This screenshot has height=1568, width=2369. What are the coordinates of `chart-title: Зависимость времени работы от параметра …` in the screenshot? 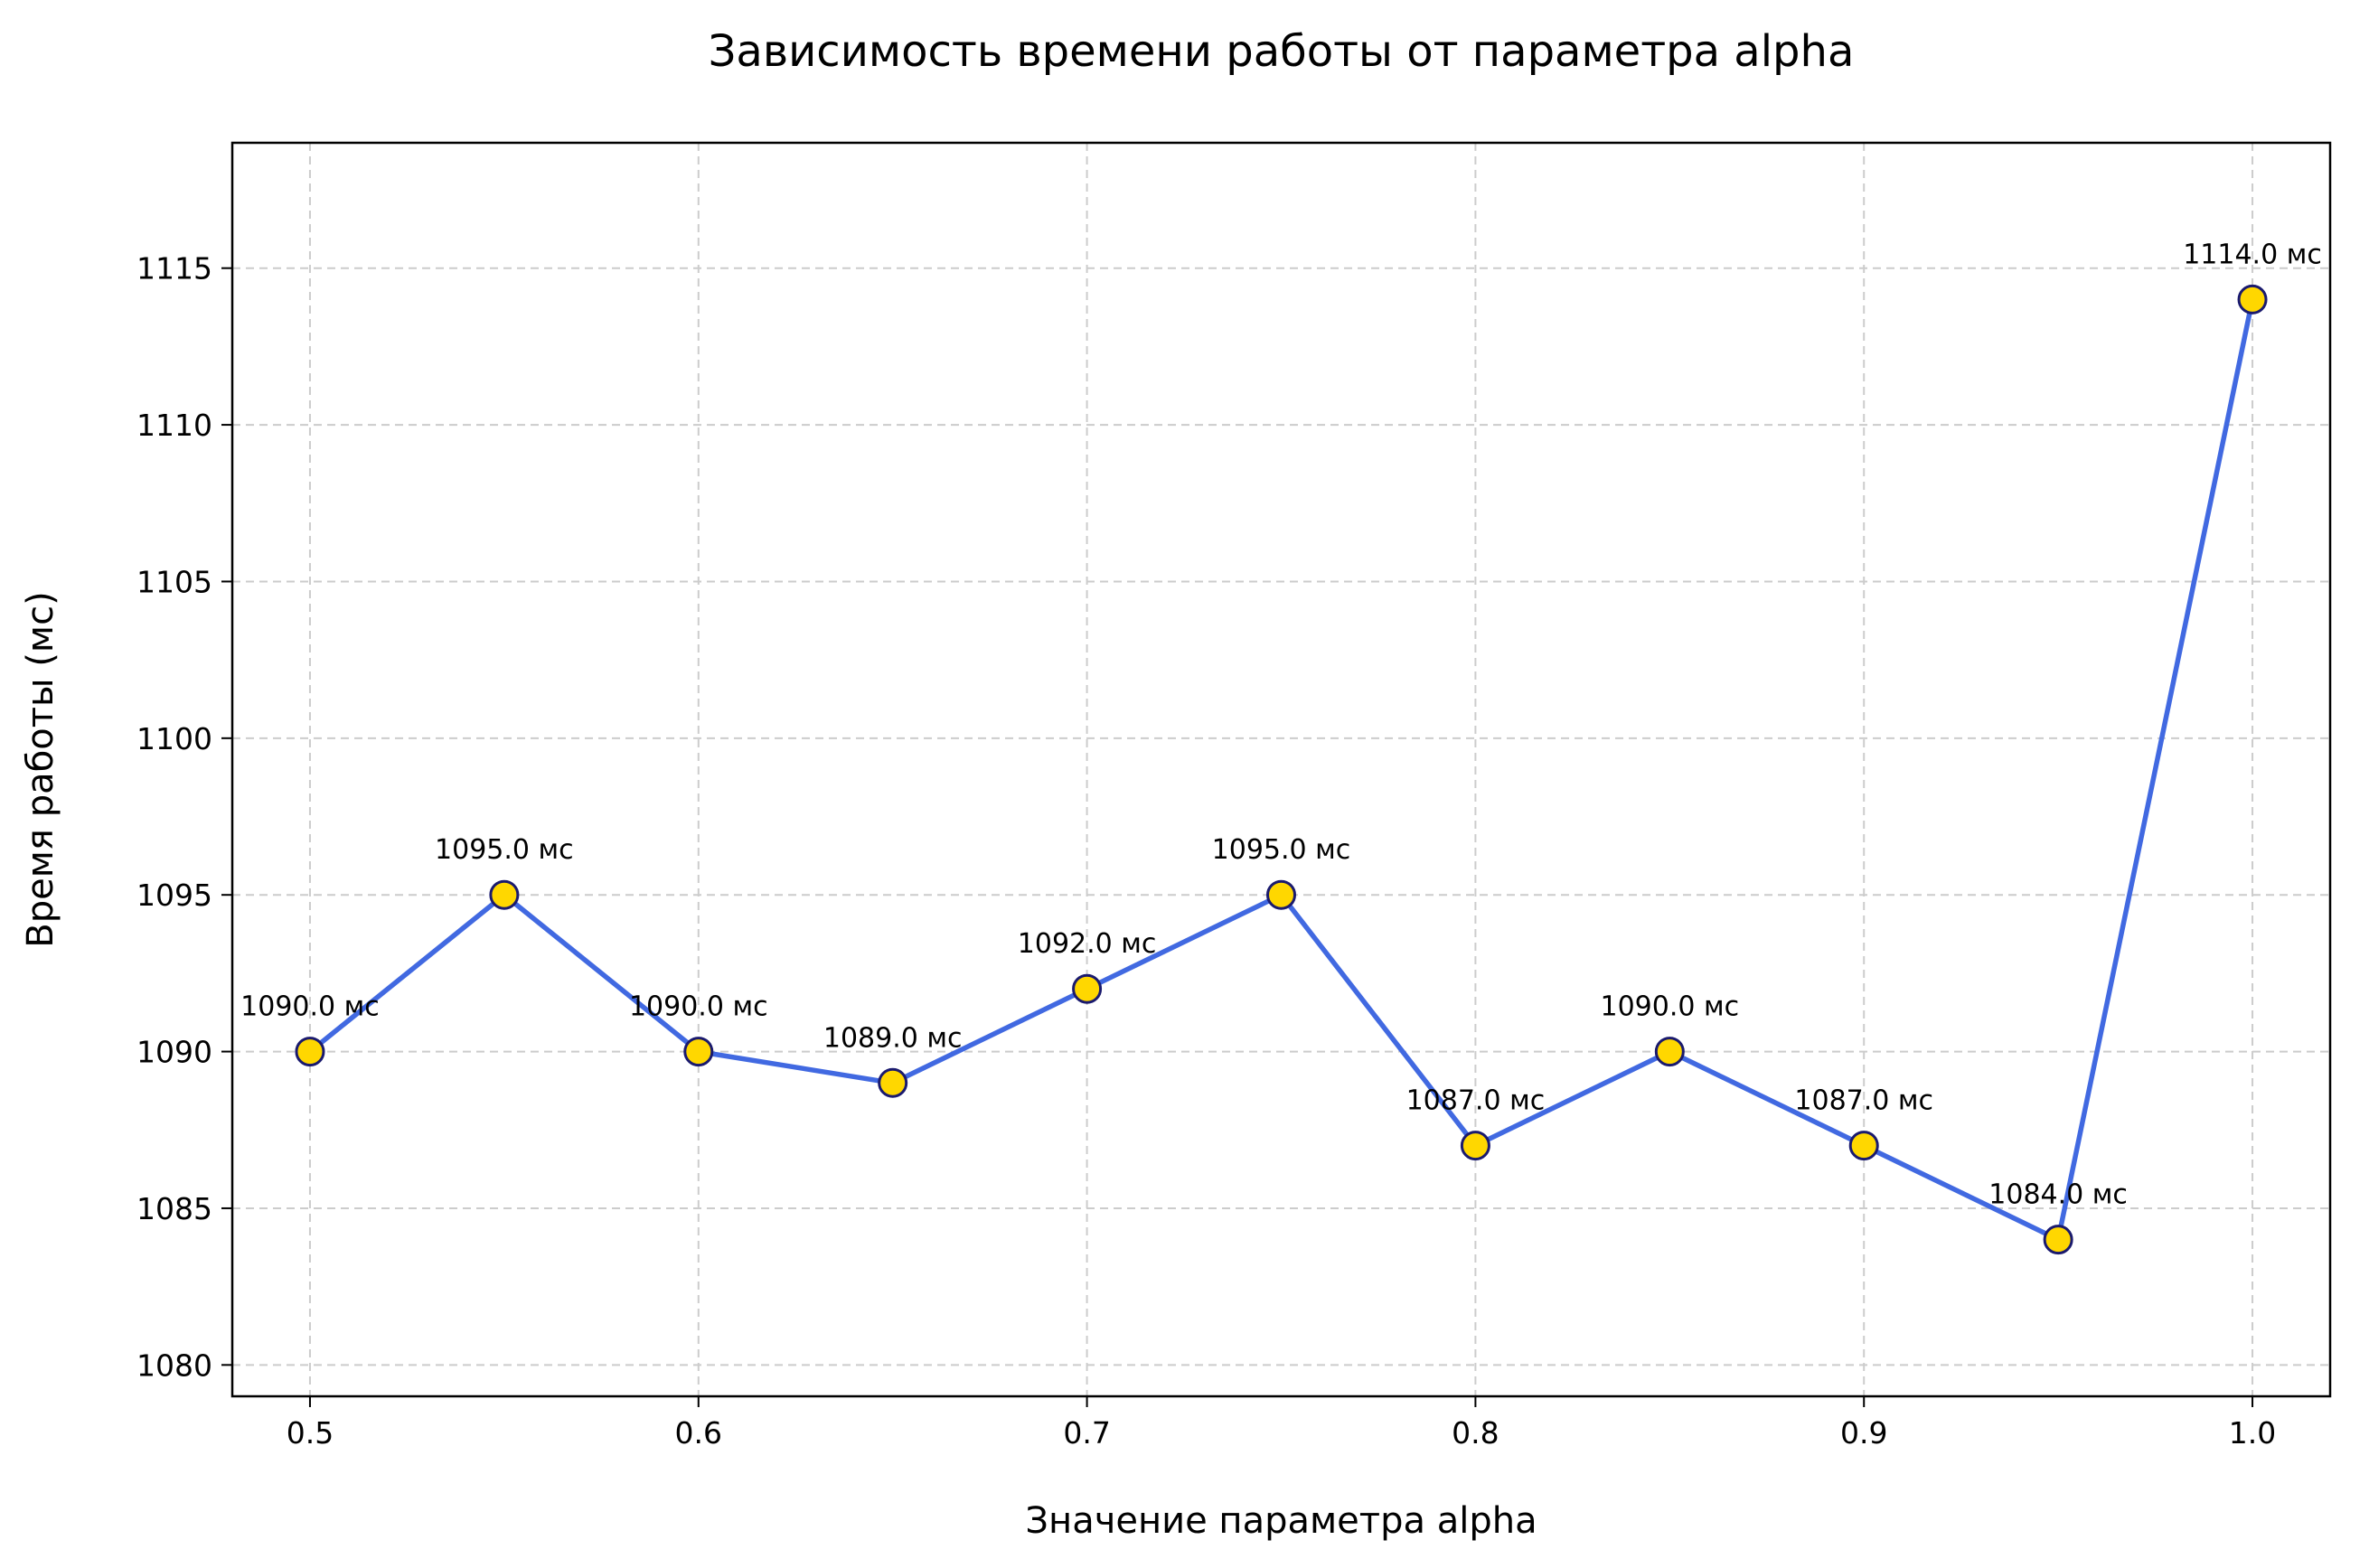 It's located at (1282, 51).